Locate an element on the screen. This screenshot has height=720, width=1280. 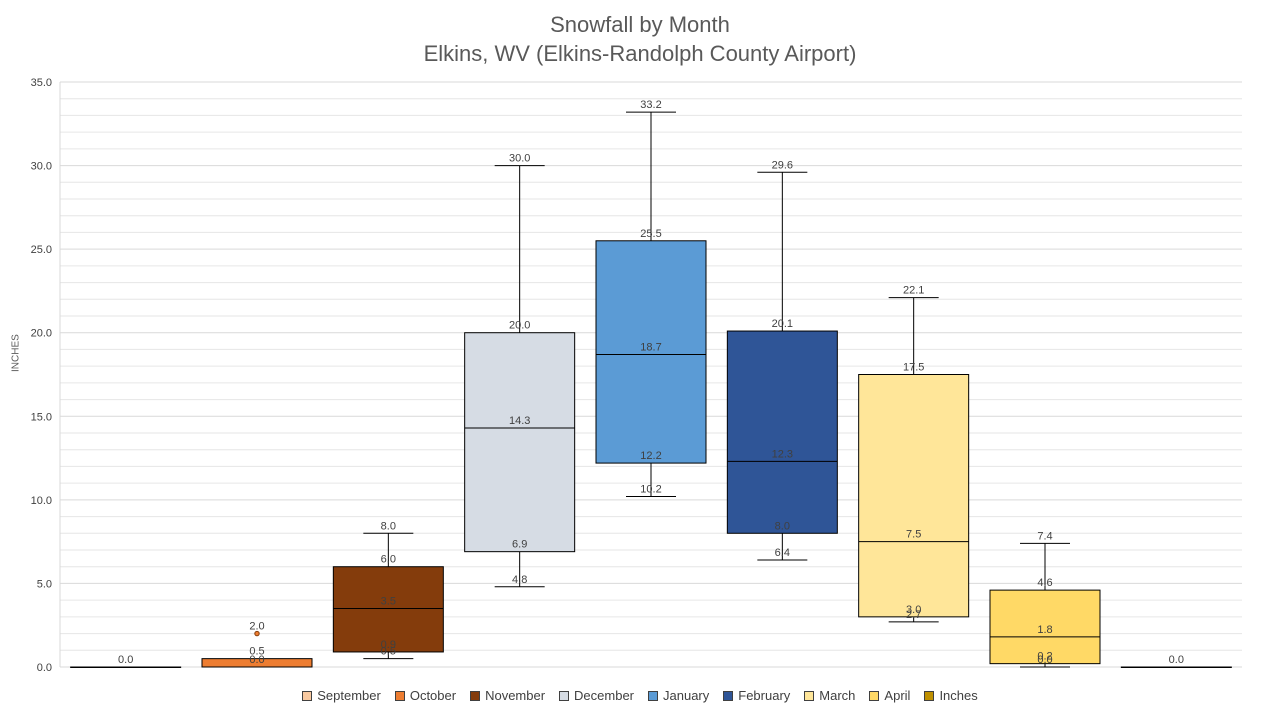
legend-label: Inches is located at coordinates (958, 695).